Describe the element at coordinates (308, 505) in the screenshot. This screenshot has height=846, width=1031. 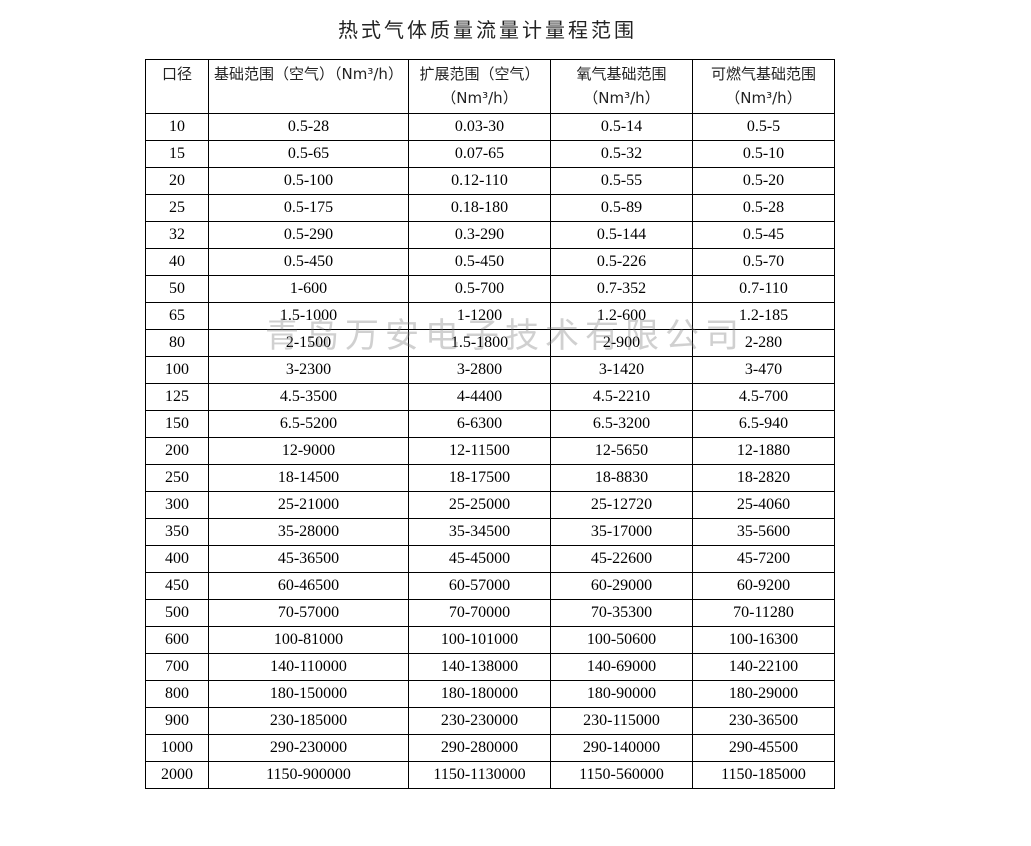
I see `cell-base-range: 25-21000` at that location.